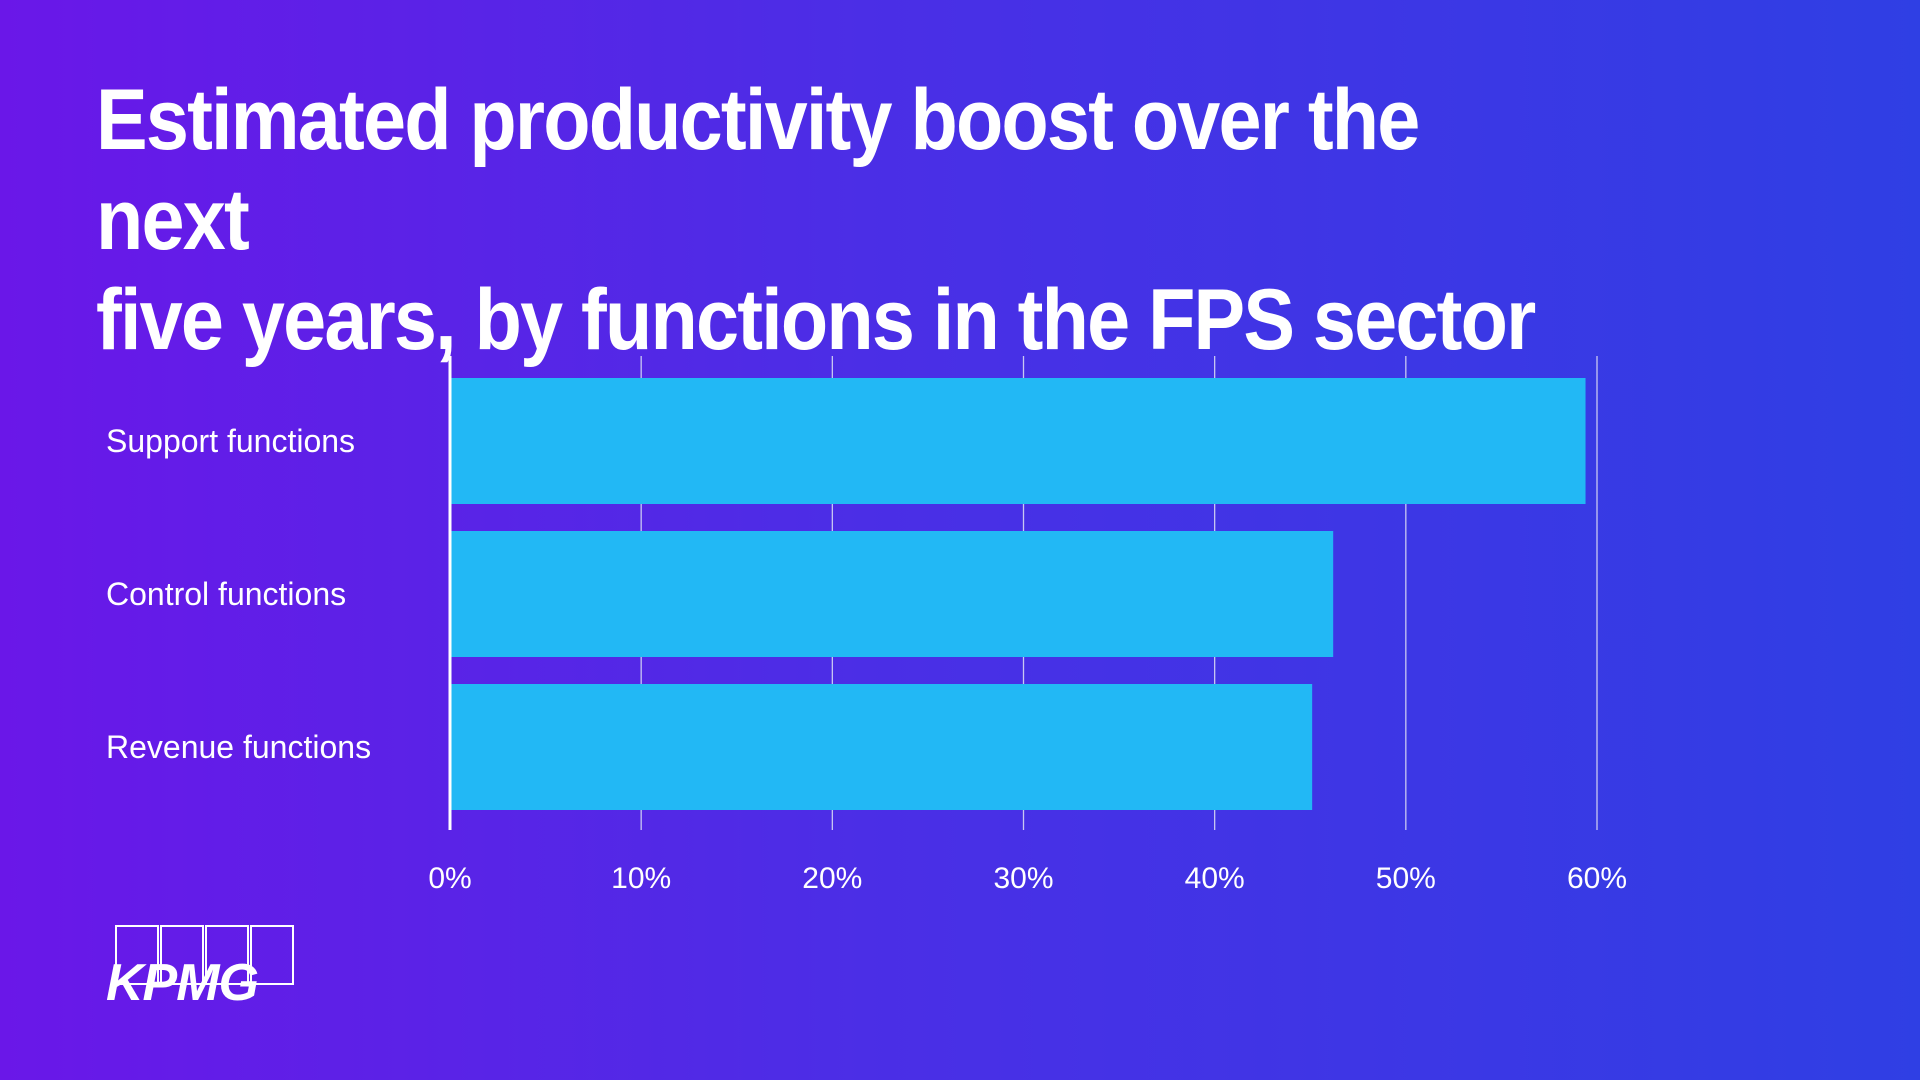 Image resolution: width=1920 pixels, height=1080 pixels. I want to click on x-tick-label: 0%, so click(449, 878).